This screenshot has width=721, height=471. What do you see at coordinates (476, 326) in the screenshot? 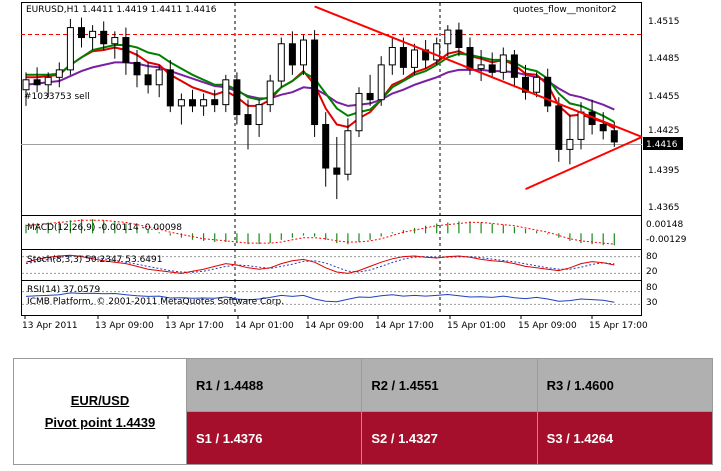
I see `x-tick-label: 15 Apr 01:00` at bounding box center [476, 326].